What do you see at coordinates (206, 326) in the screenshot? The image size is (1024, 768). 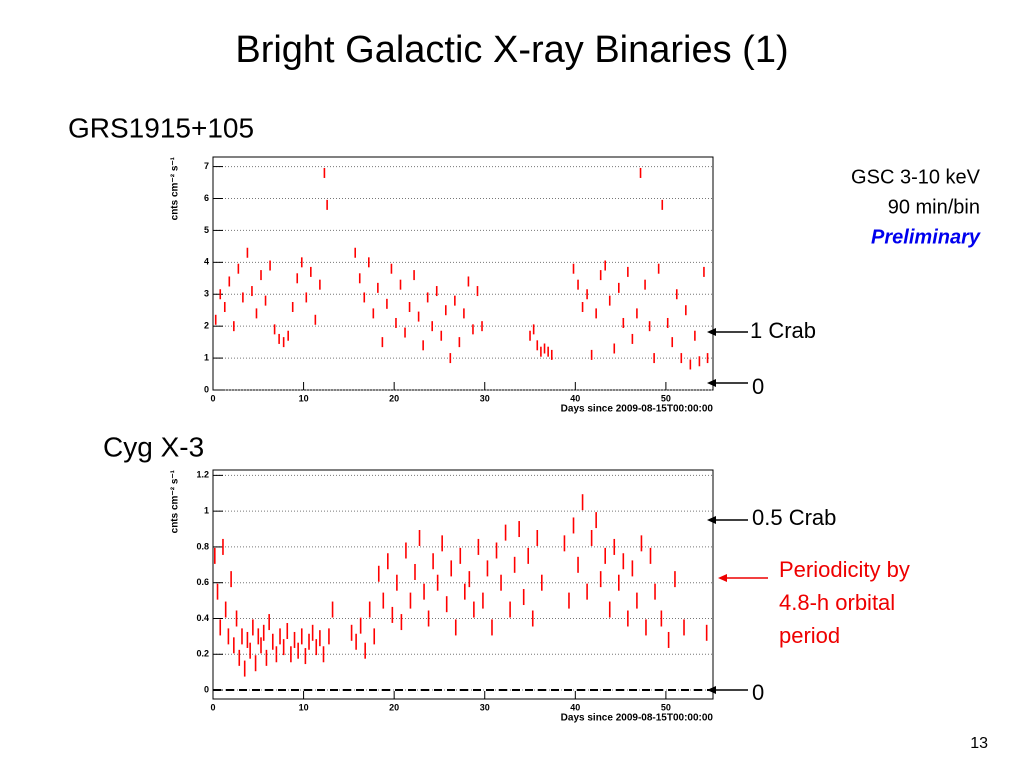 I see `y-tick-label: 2` at bounding box center [206, 326].